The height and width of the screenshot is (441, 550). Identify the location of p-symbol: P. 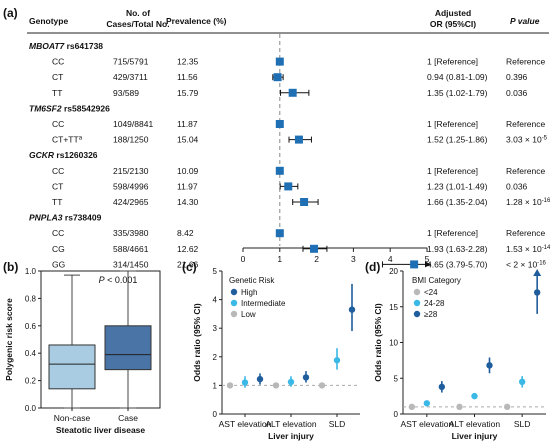
(102, 280).